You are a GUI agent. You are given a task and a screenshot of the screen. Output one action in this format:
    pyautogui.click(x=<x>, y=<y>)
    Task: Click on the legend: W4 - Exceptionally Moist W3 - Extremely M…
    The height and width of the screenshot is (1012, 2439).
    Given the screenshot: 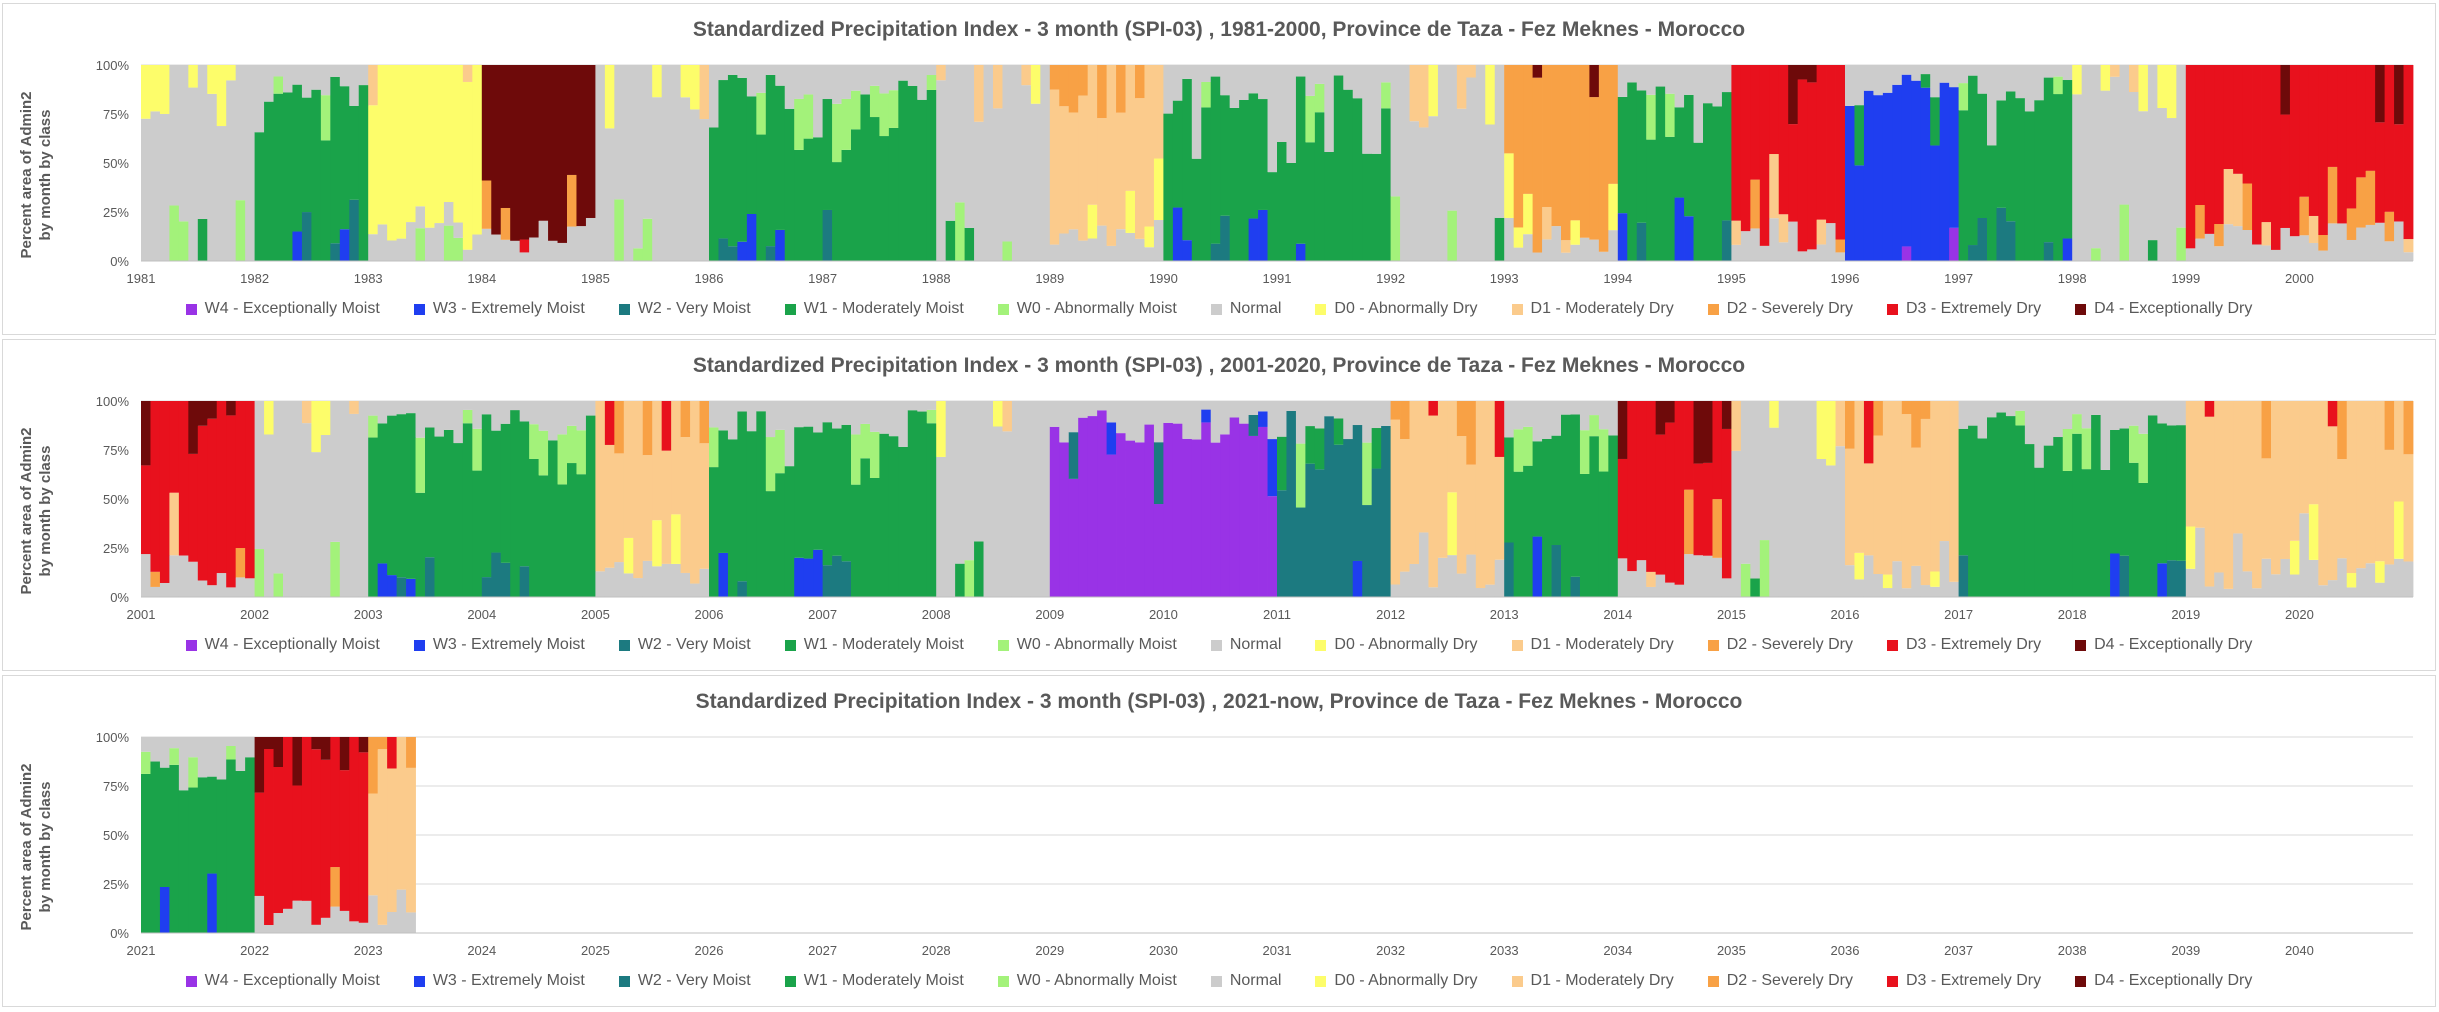 What is the action you would take?
    pyautogui.click(x=1219, y=309)
    